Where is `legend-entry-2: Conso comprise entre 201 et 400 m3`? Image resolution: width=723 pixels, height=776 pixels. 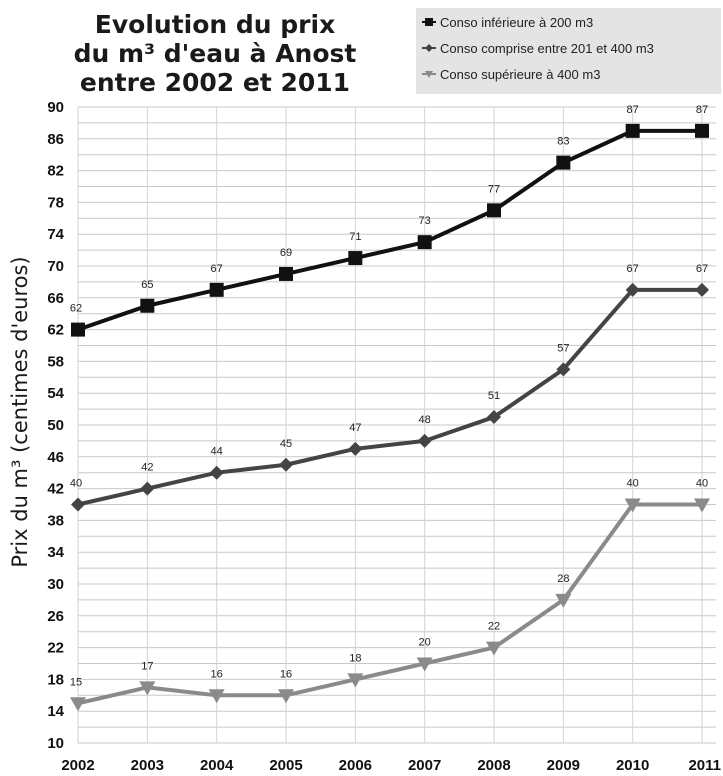 legend-entry-2: Conso comprise entre 201 et 400 m3 is located at coordinates (538, 48).